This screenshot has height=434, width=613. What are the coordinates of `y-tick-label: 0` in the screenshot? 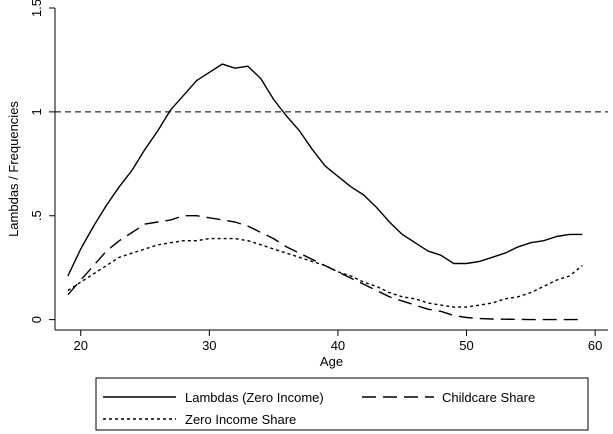 It's located at (36, 319).